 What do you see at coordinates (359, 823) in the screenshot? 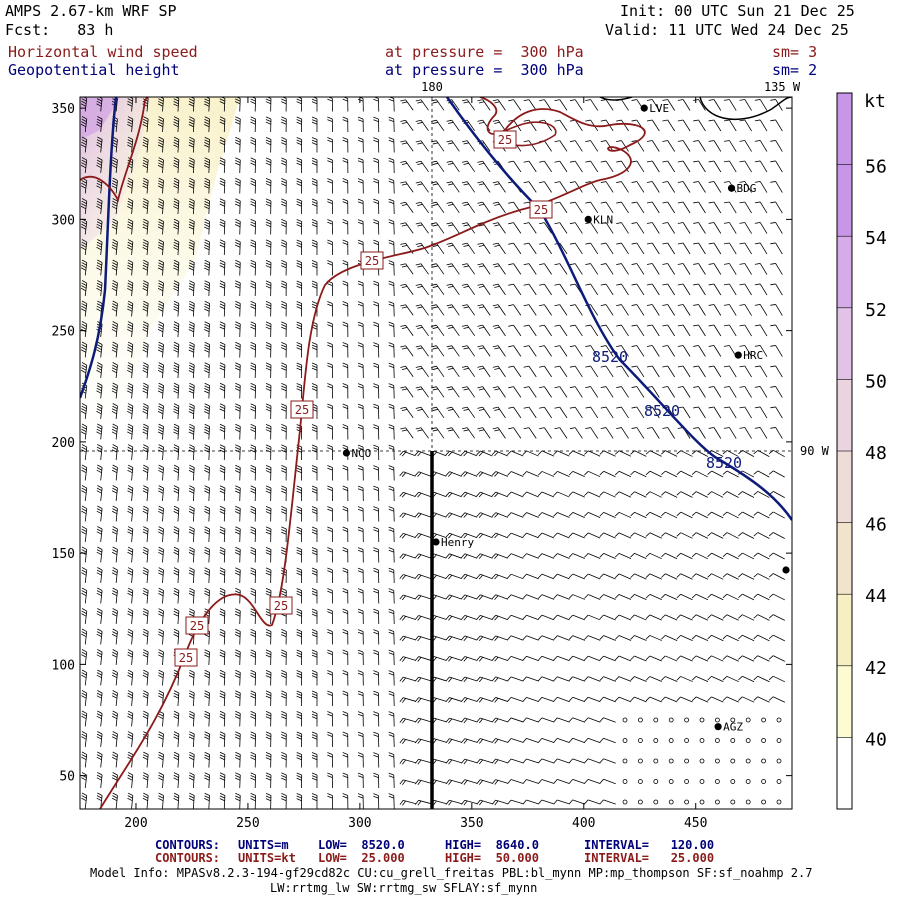
I see `x-tick-label: 300` at bounding box center [359, 823].